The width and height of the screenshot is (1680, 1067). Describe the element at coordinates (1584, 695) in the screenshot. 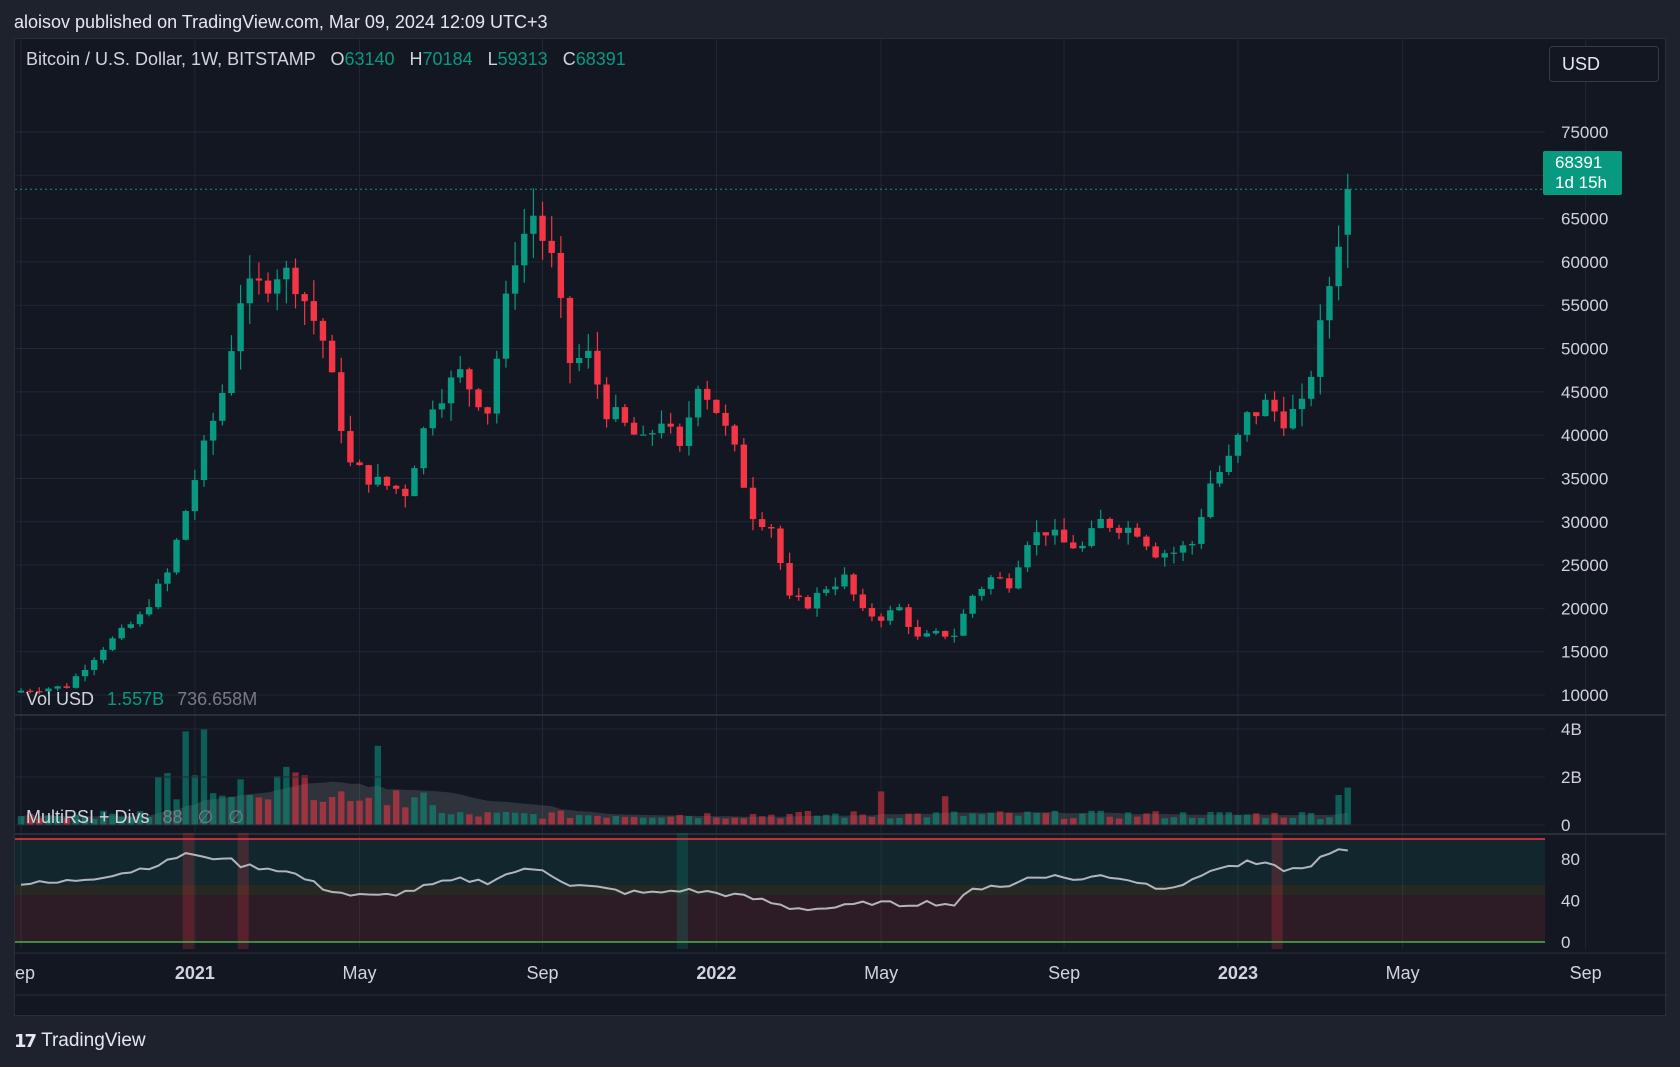

I see `price-tick-label: 10000` at that location.